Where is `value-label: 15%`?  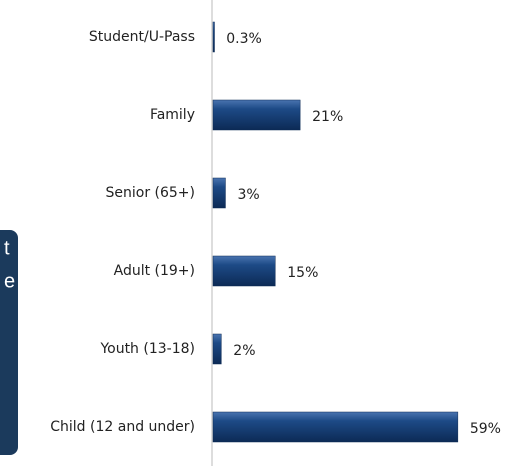
value-label: 15% is located at coordinates (302, 273).